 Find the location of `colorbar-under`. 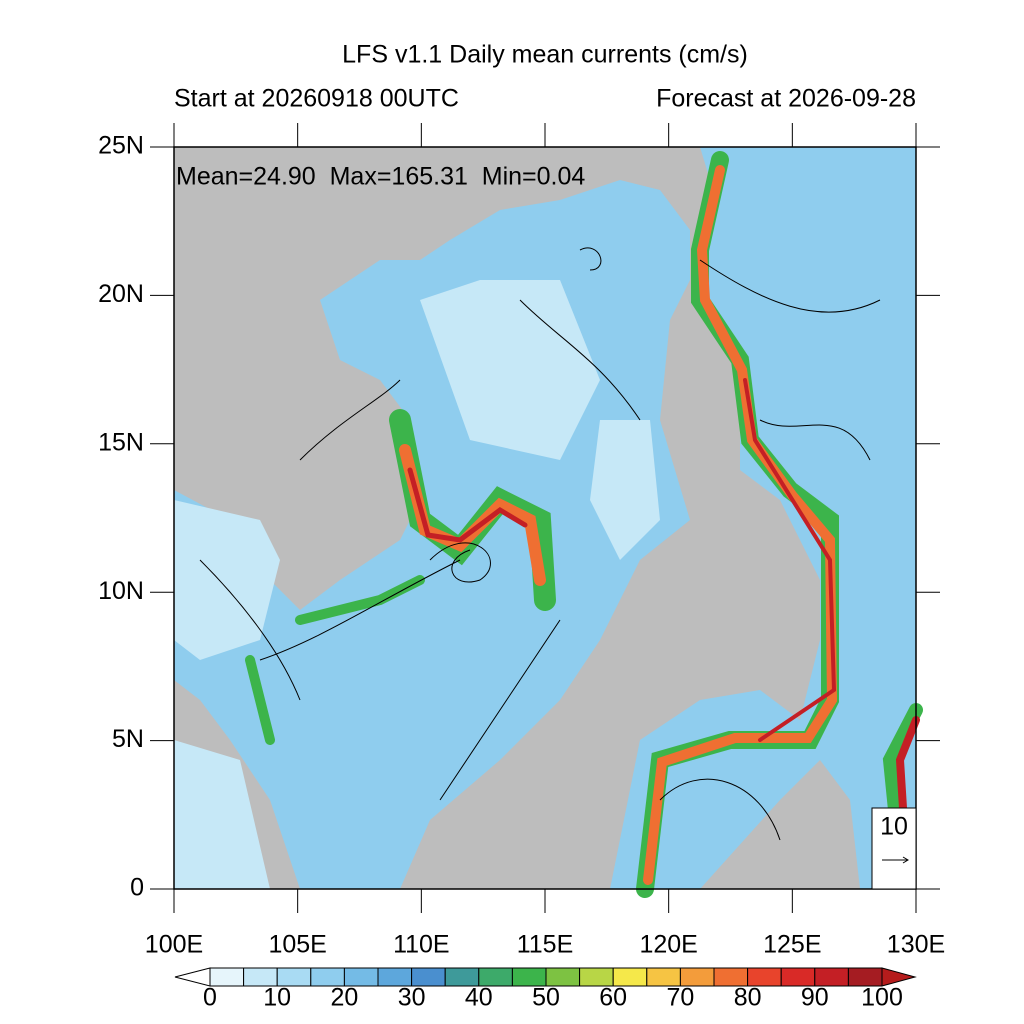

colorbar-under is located at coordinates (192, 977).